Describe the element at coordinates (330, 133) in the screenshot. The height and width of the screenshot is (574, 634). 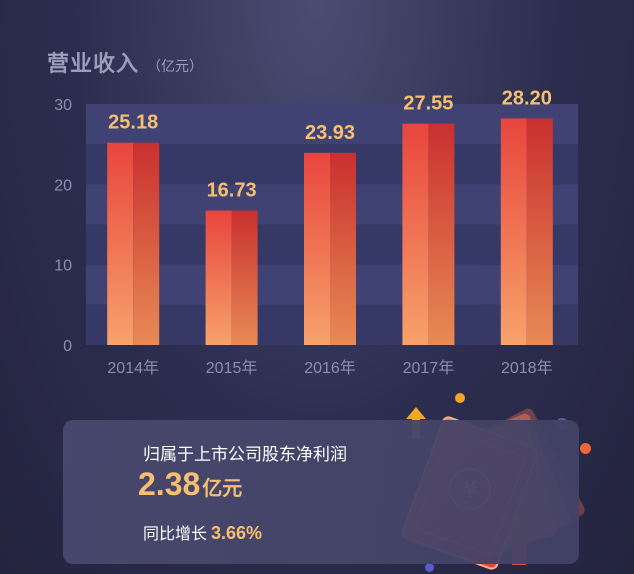
I see `bar-value-label: 23.93` at that location.